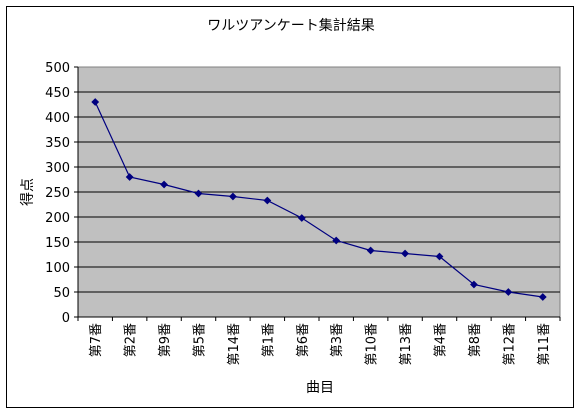 The image size is (582, 414). Describe the element at coordinates (57, 168) in the screenshot. I see `y-tick-label: 300` at that location.